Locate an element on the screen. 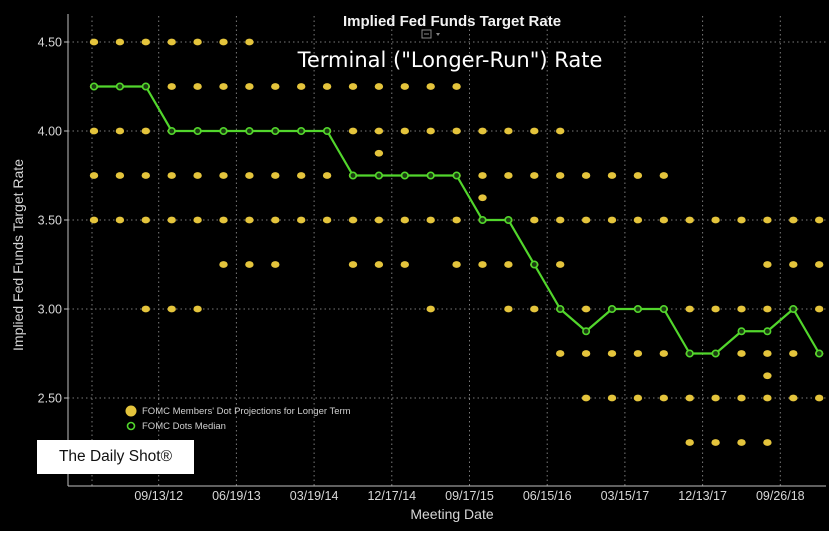 The width and height of the screenshot is (840, 533). y-tick-label: 3.50 is located at coordinates (50, 221).